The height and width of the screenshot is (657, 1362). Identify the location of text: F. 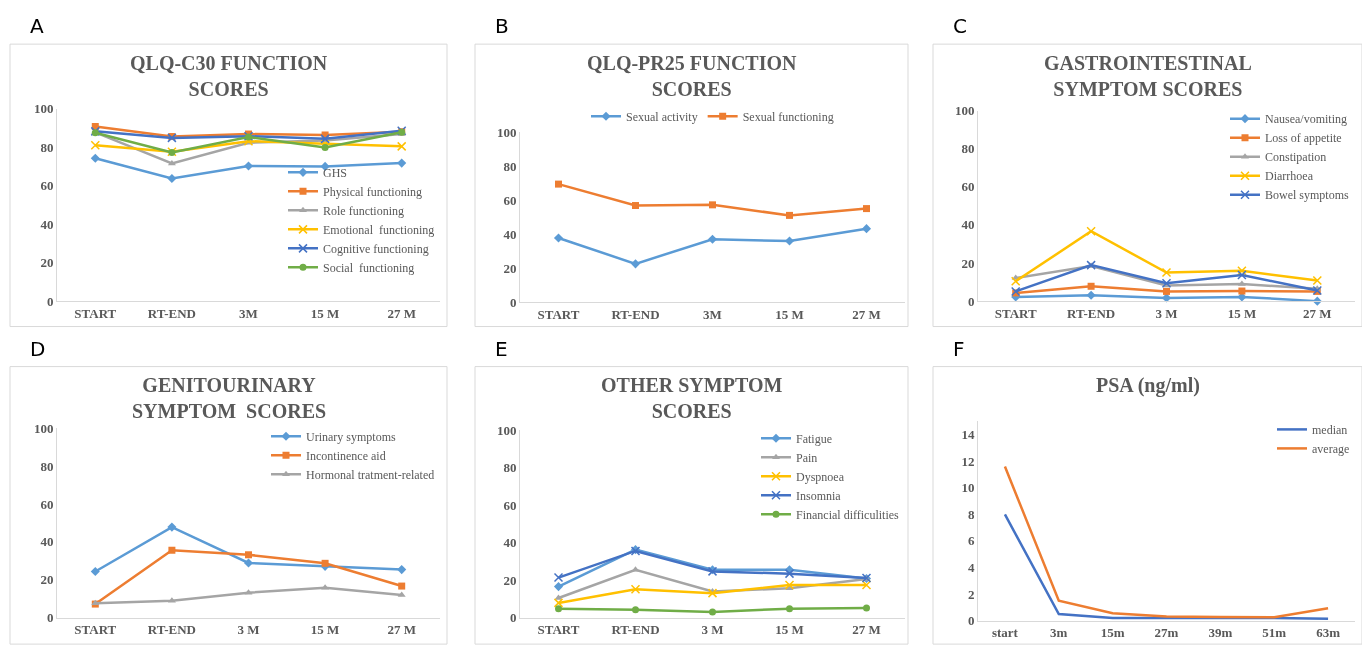
(959, 349).